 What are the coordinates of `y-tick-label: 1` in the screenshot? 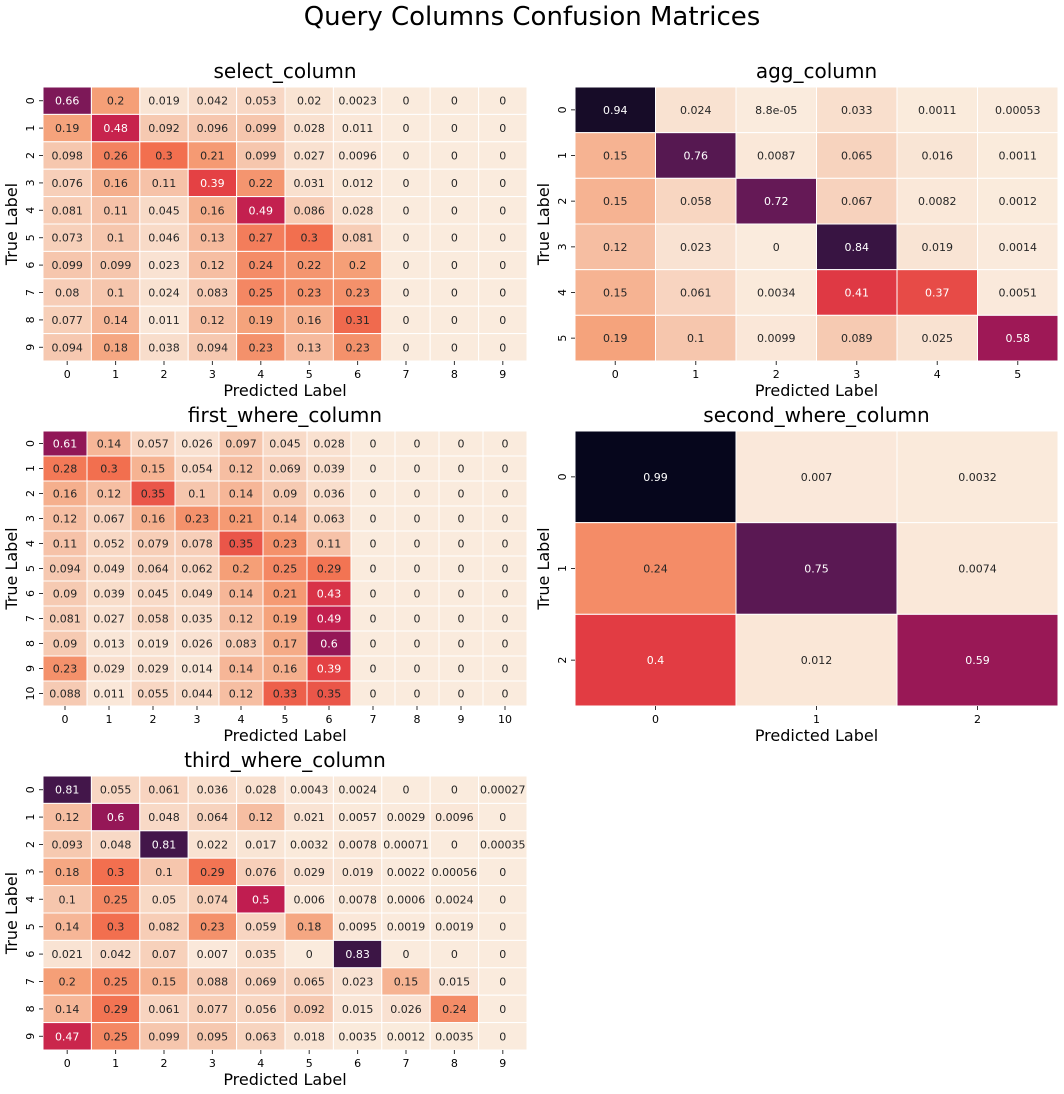 It's located at (562, 568).